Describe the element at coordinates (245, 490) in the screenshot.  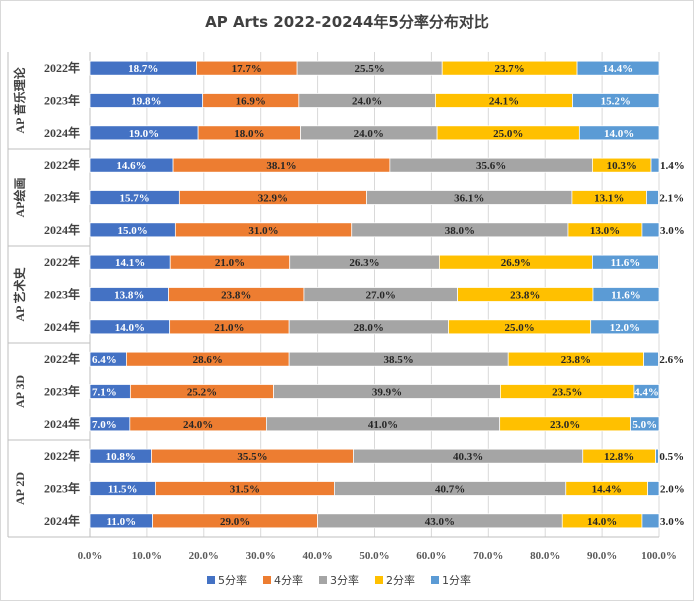
I see `data-label: 31.5%` at that location.